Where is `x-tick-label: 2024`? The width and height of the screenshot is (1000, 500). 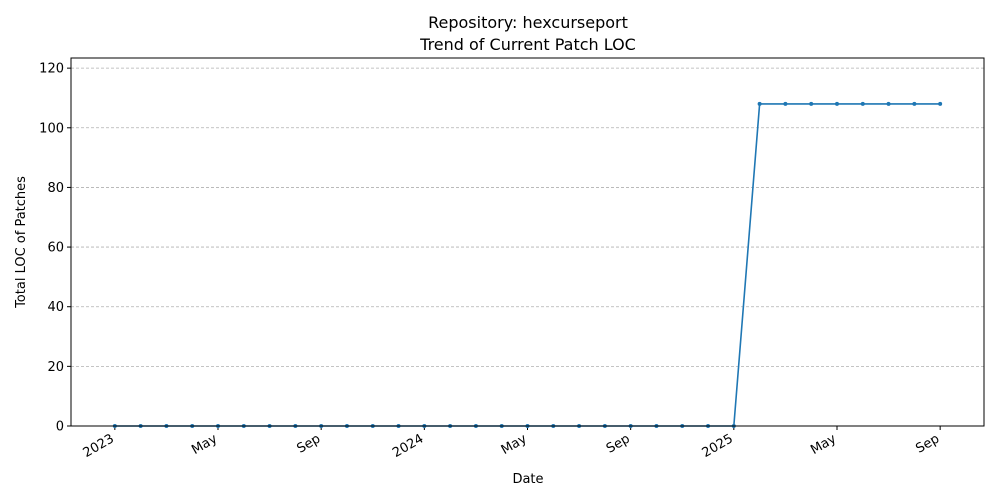
x-tick-label: 2024 is located at coordinates (408, 446).